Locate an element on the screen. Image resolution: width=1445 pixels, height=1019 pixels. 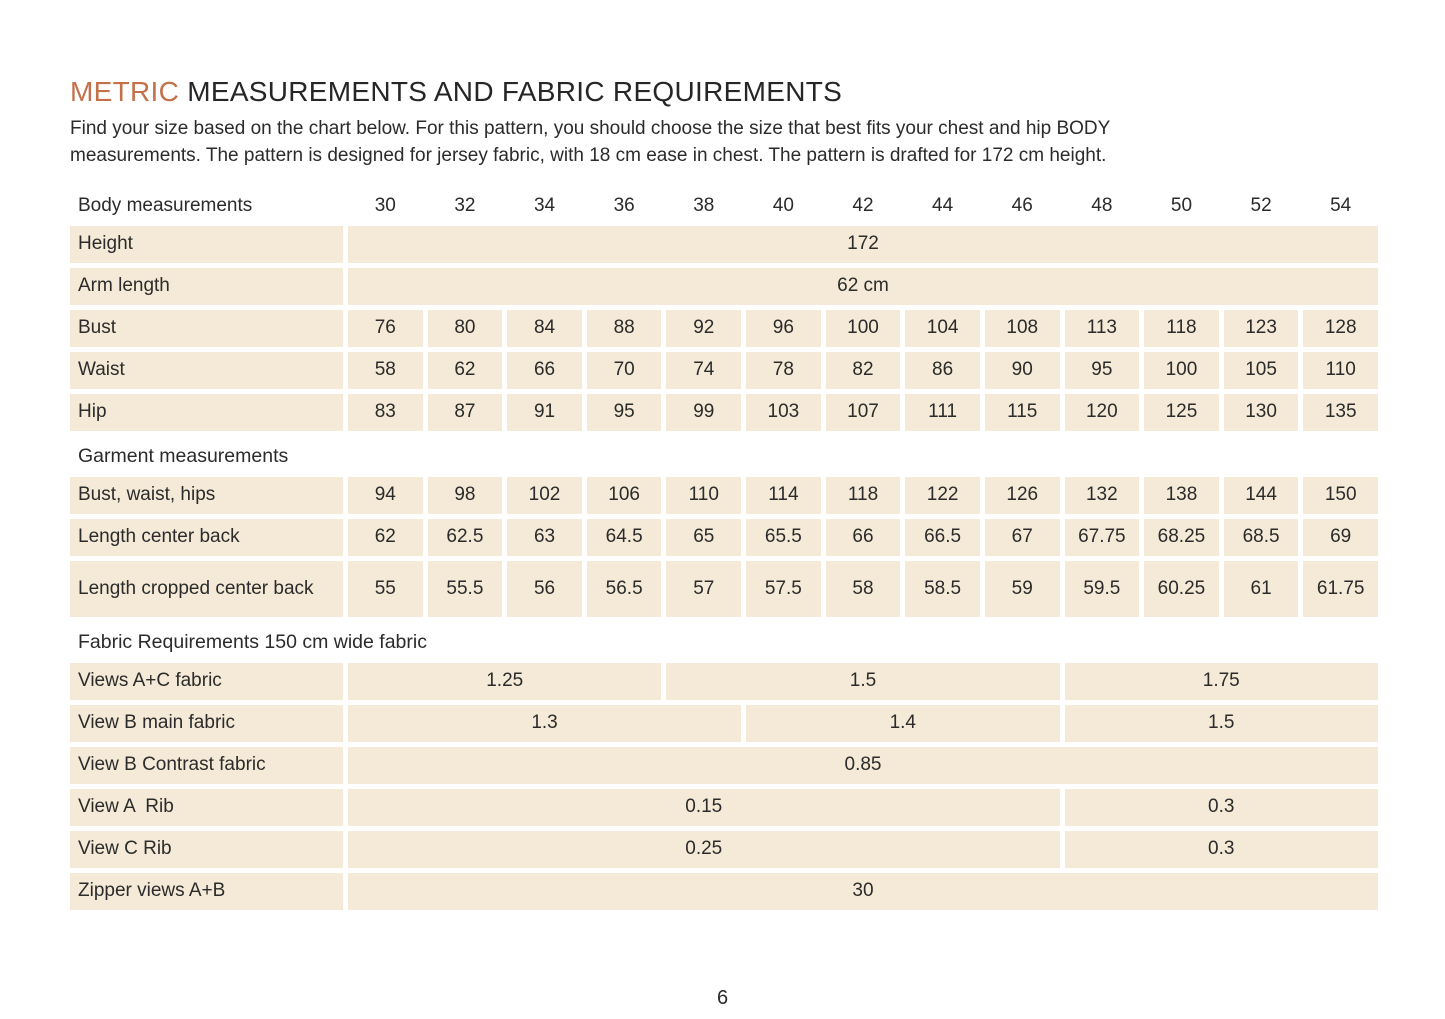
size-column-header: 38 is located at coordinates (704, 205).